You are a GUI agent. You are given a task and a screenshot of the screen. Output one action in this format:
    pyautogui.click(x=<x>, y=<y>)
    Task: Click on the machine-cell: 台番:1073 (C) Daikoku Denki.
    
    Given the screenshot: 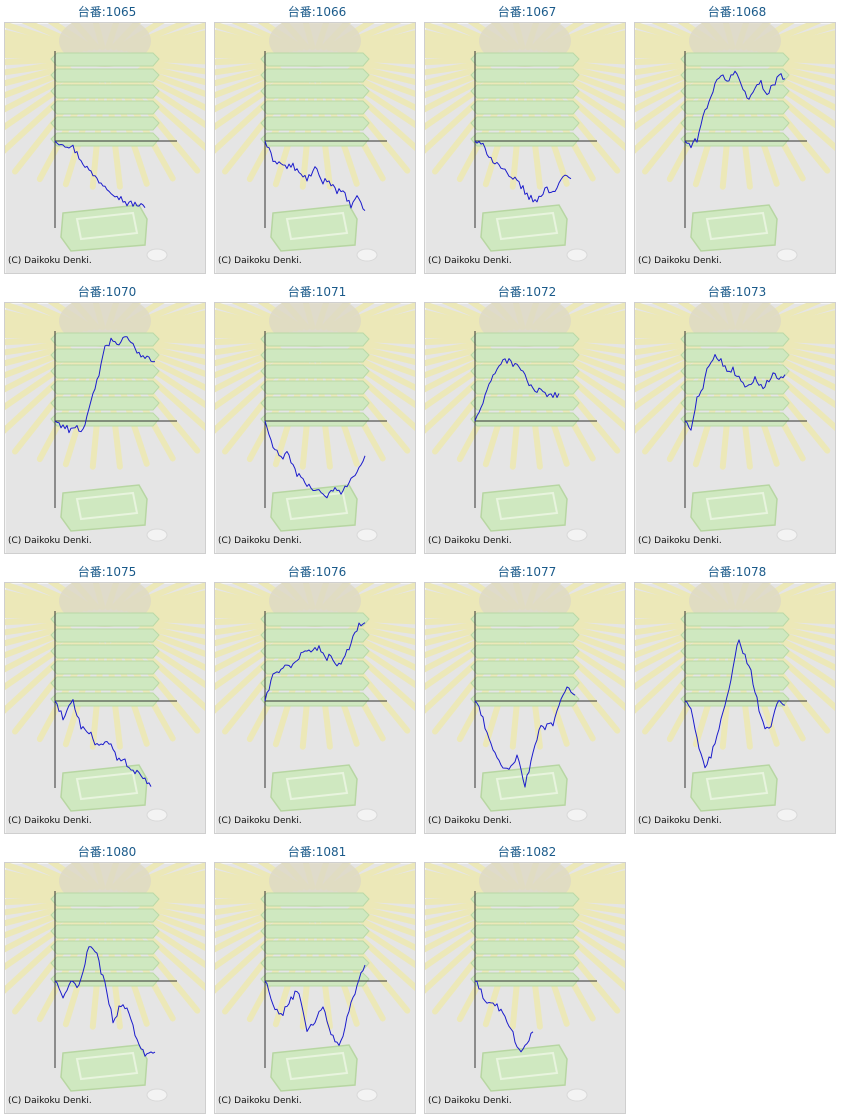 What is the action you would take?
    pyautogui.click(x=737, y=417)
    